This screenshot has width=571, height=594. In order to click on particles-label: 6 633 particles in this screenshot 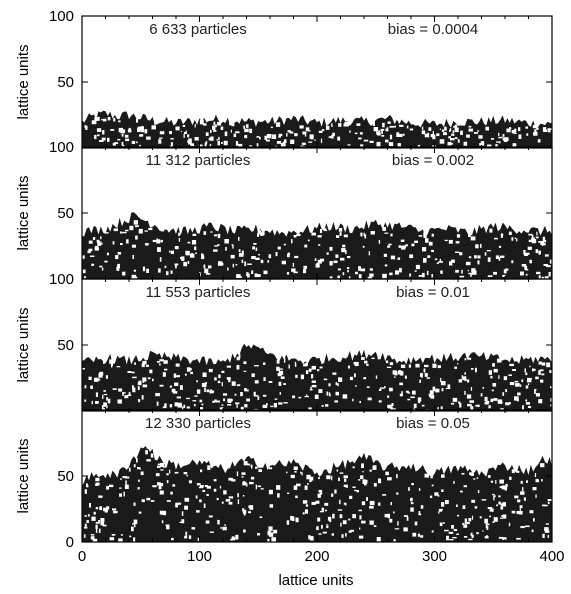, I will do `click(198, 29)`.